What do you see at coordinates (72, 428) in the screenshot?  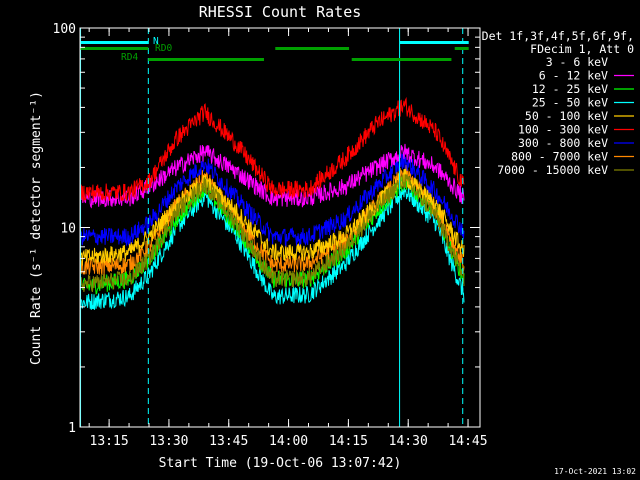 I see `y-tick-label-0: 1` at bounding box center [72, 428].